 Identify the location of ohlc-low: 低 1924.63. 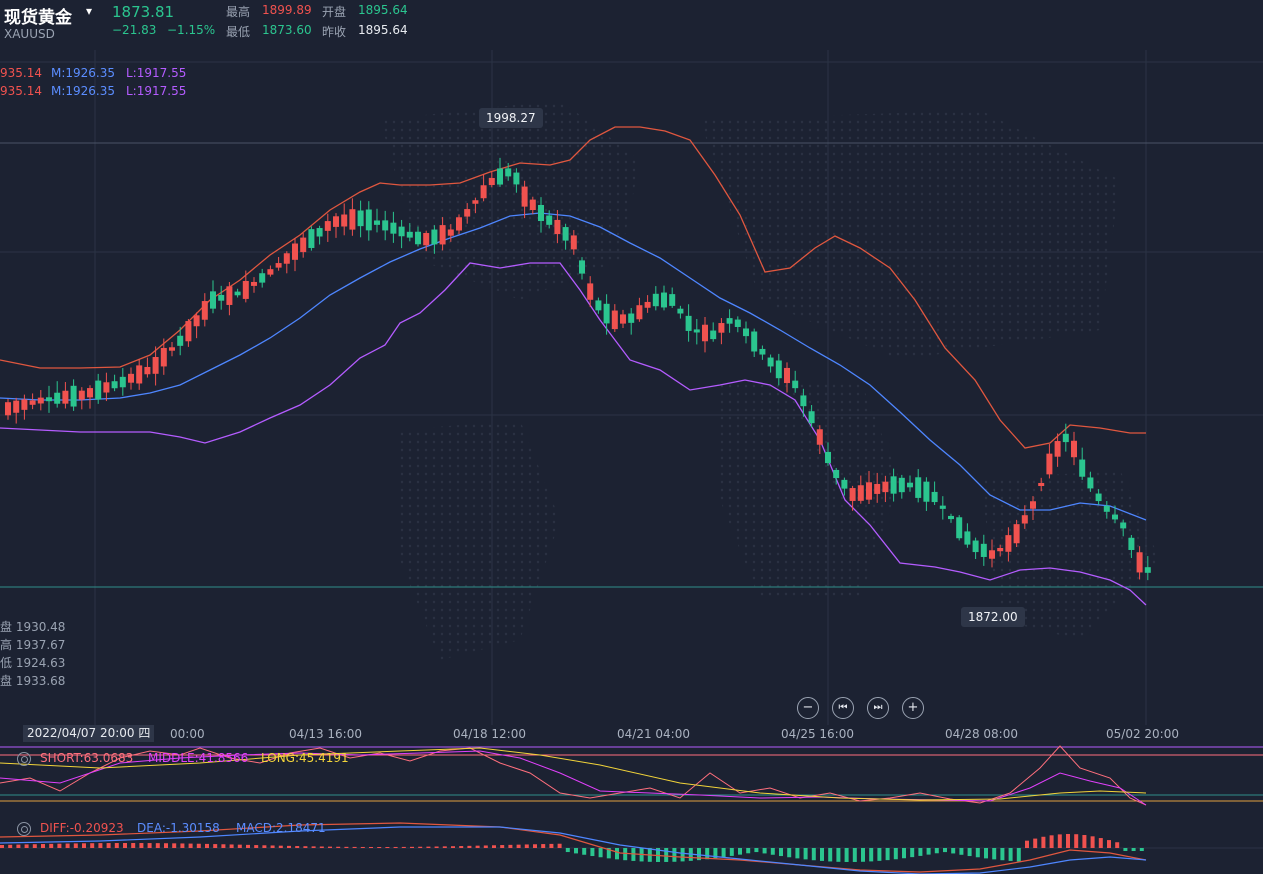
(33, 663).